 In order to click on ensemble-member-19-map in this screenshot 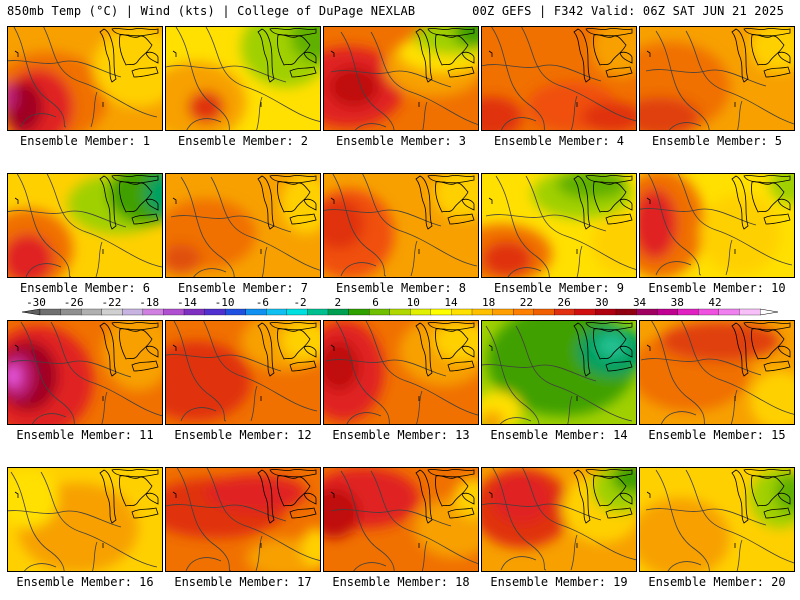, I will do `click(559, 519)`.